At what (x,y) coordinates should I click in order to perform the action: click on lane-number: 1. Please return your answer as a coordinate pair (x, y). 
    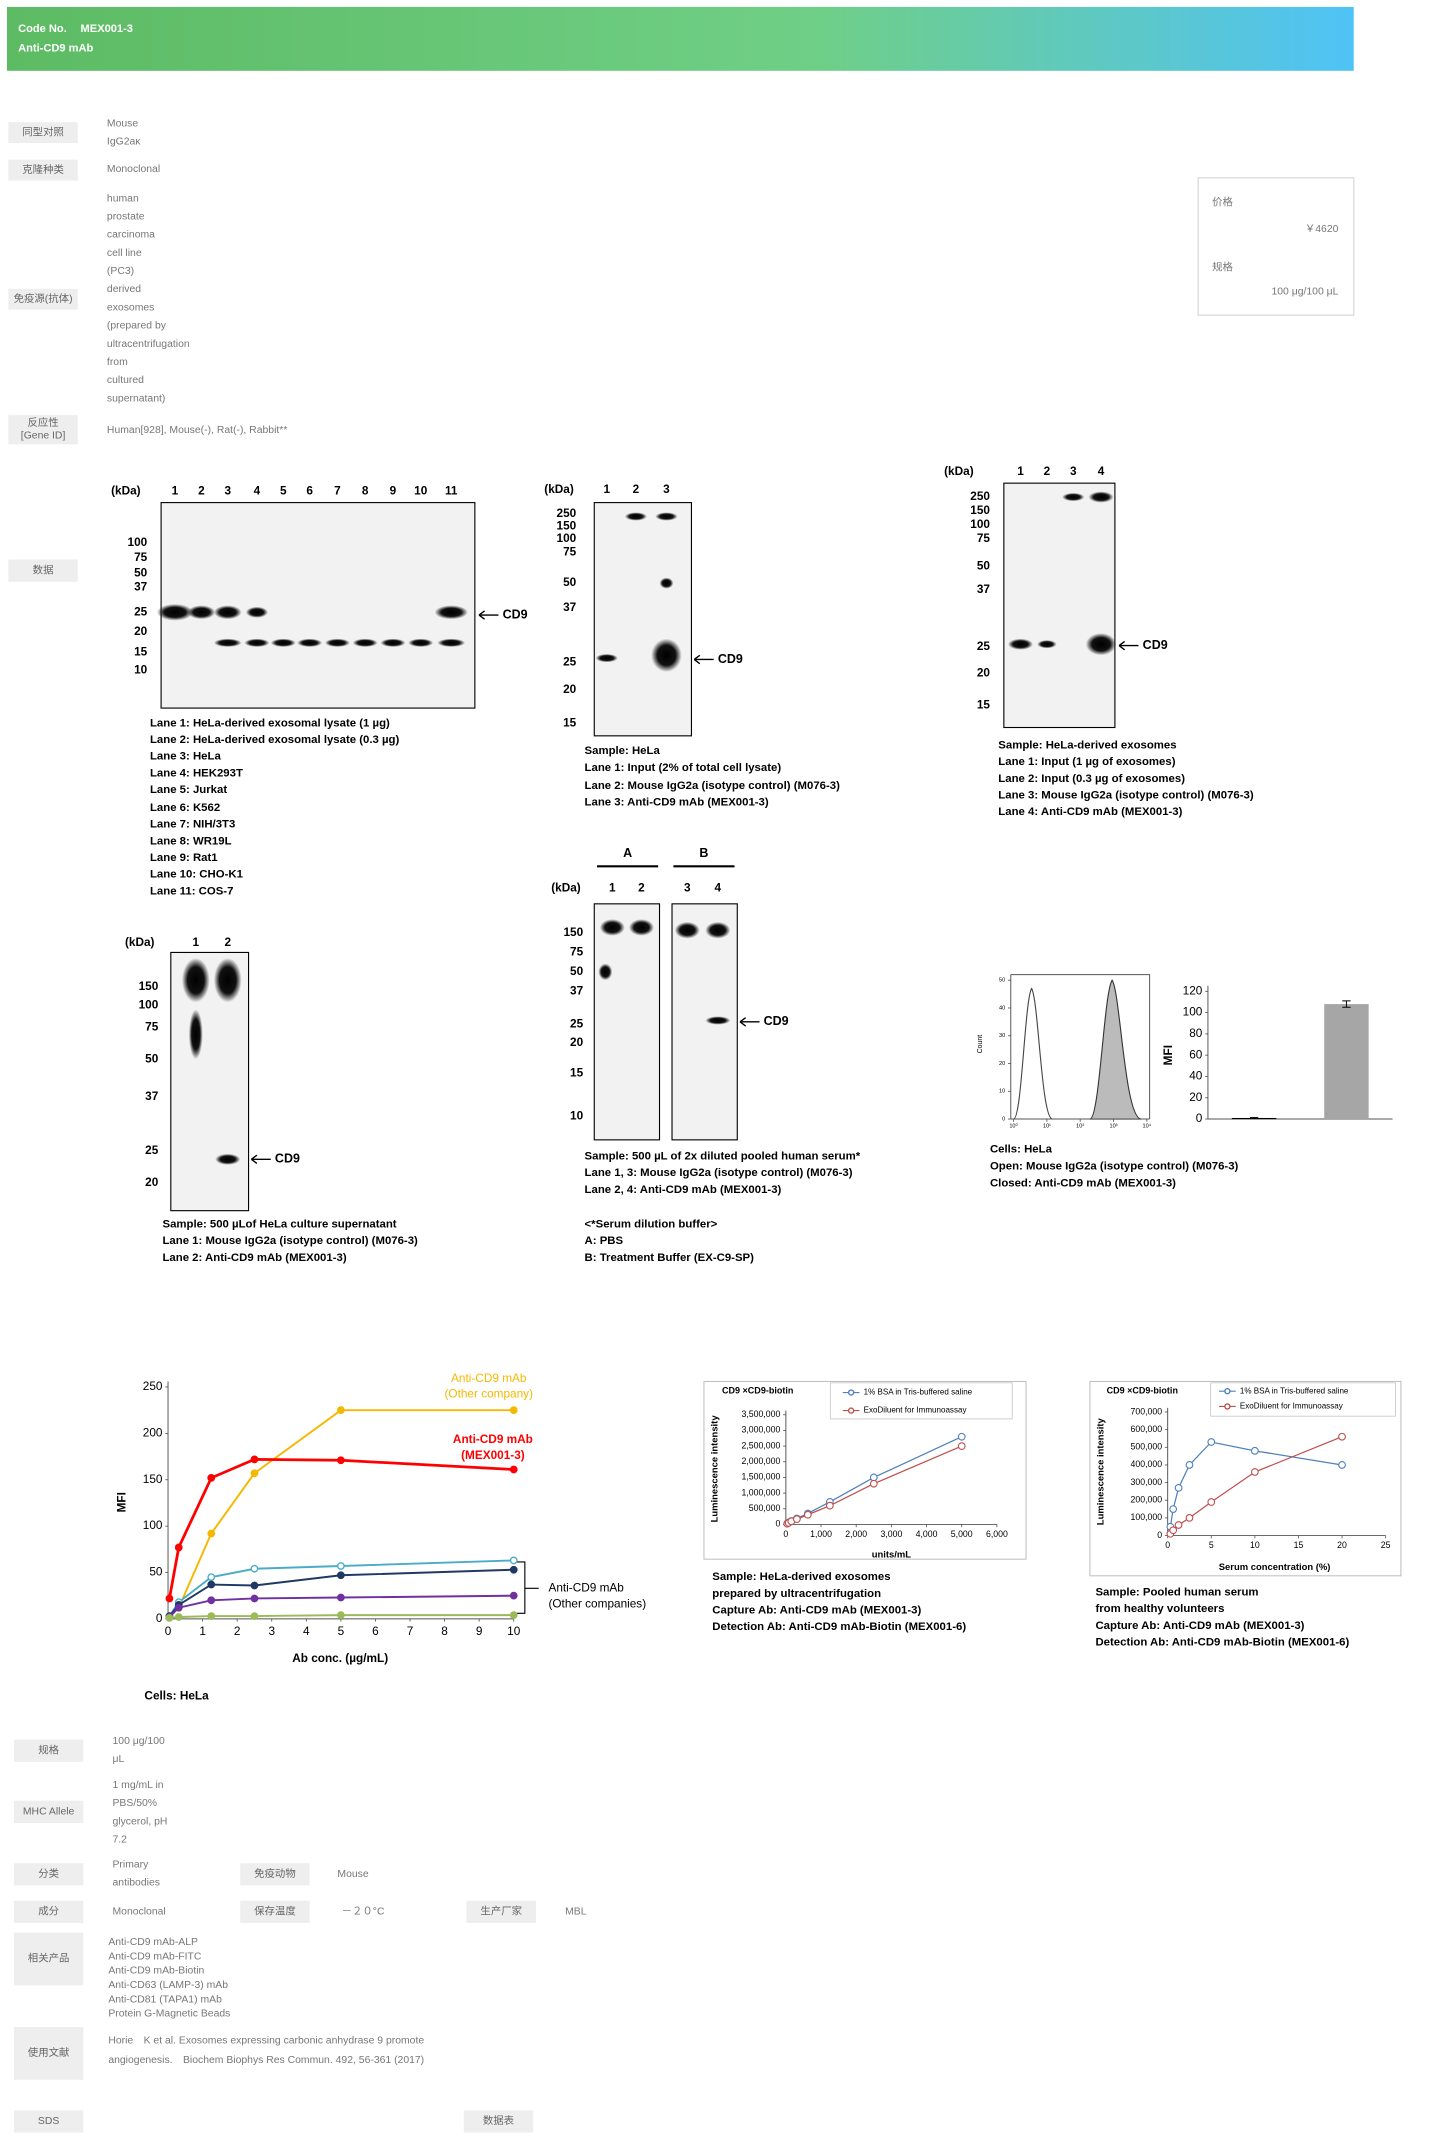
    Looking at the image, I should click on (196, 942).